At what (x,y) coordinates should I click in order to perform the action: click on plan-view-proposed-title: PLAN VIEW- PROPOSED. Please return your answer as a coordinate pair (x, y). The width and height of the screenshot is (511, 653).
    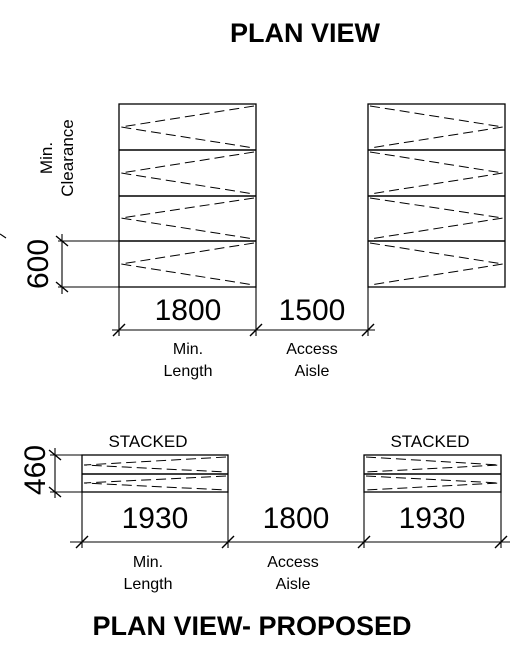
    Looking at the image, I should click on (252, 626).